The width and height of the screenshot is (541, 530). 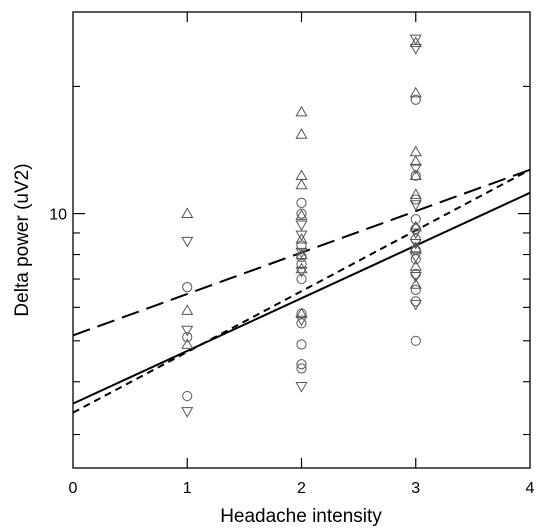 I want to click on x-tick-label: 1, so click(x=187, y=488).